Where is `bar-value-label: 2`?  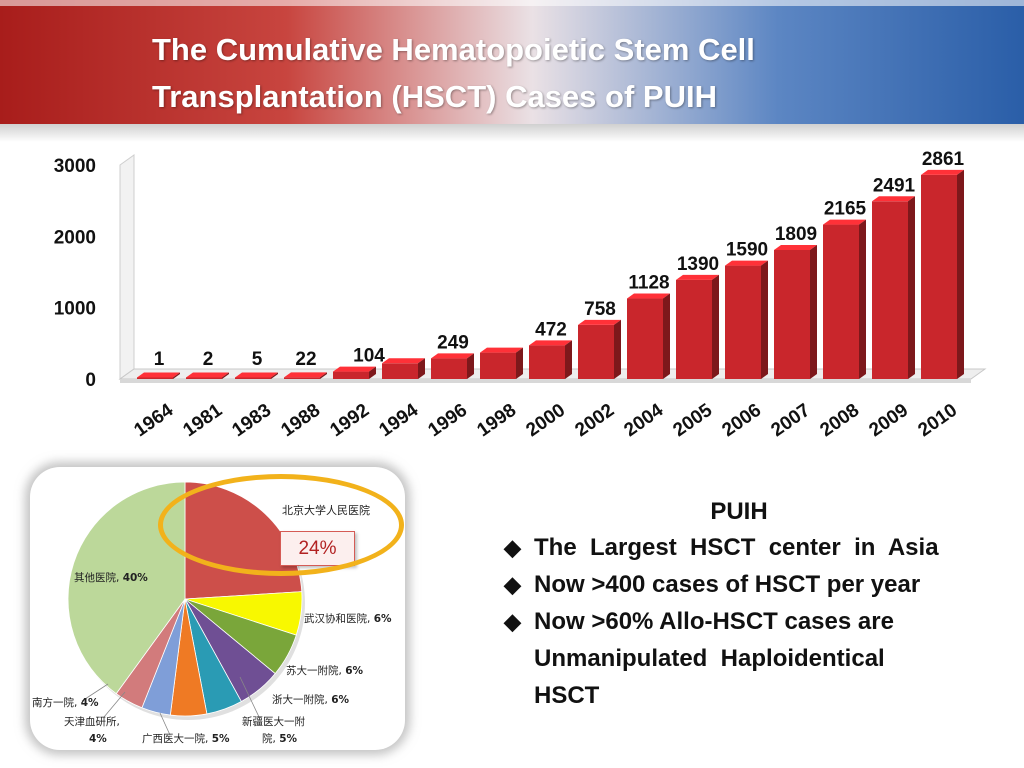
bar-value-label: 2 is located at coordinates (208, 359).